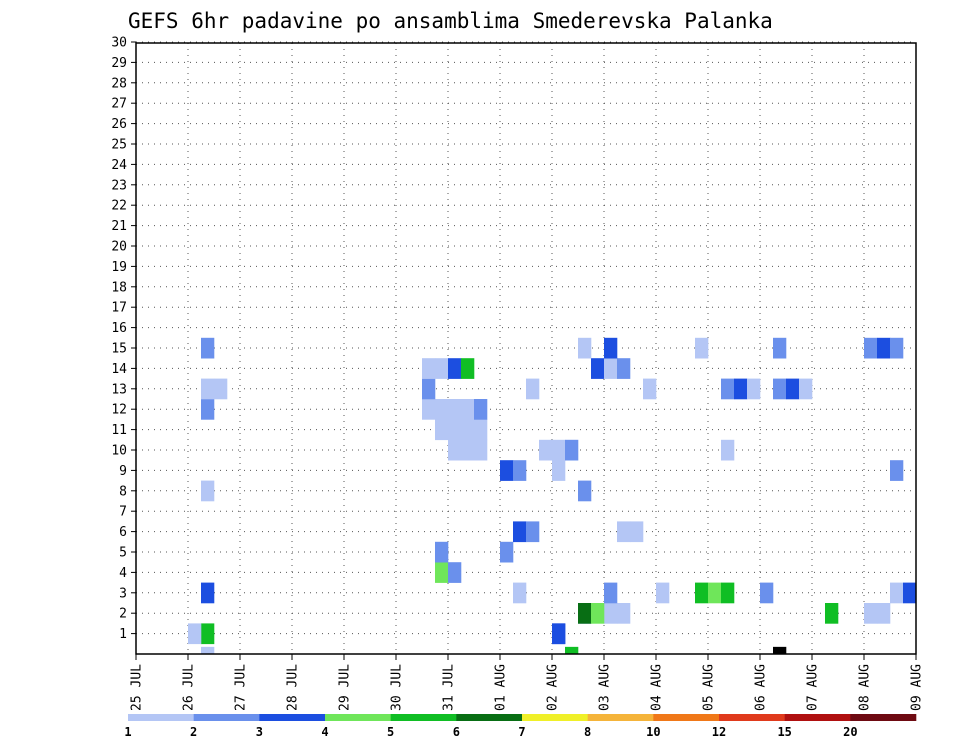 This screenshot has width=960, height=742. Describe the element at coordinates (119, 104) in the screenshot. I see `y-tick-label: 27` at that location.